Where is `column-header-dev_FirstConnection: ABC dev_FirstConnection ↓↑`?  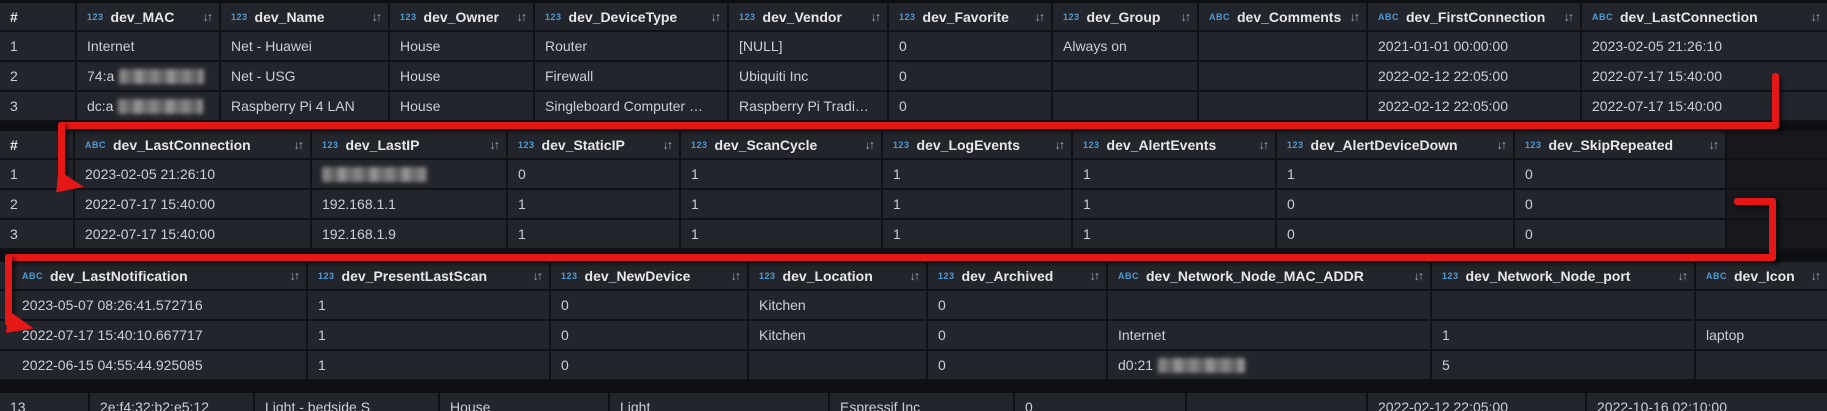
column-header-dev_FirstConnection: ABC dev_FirstConnection ↓↑ is located at coordinates (1475, 17).